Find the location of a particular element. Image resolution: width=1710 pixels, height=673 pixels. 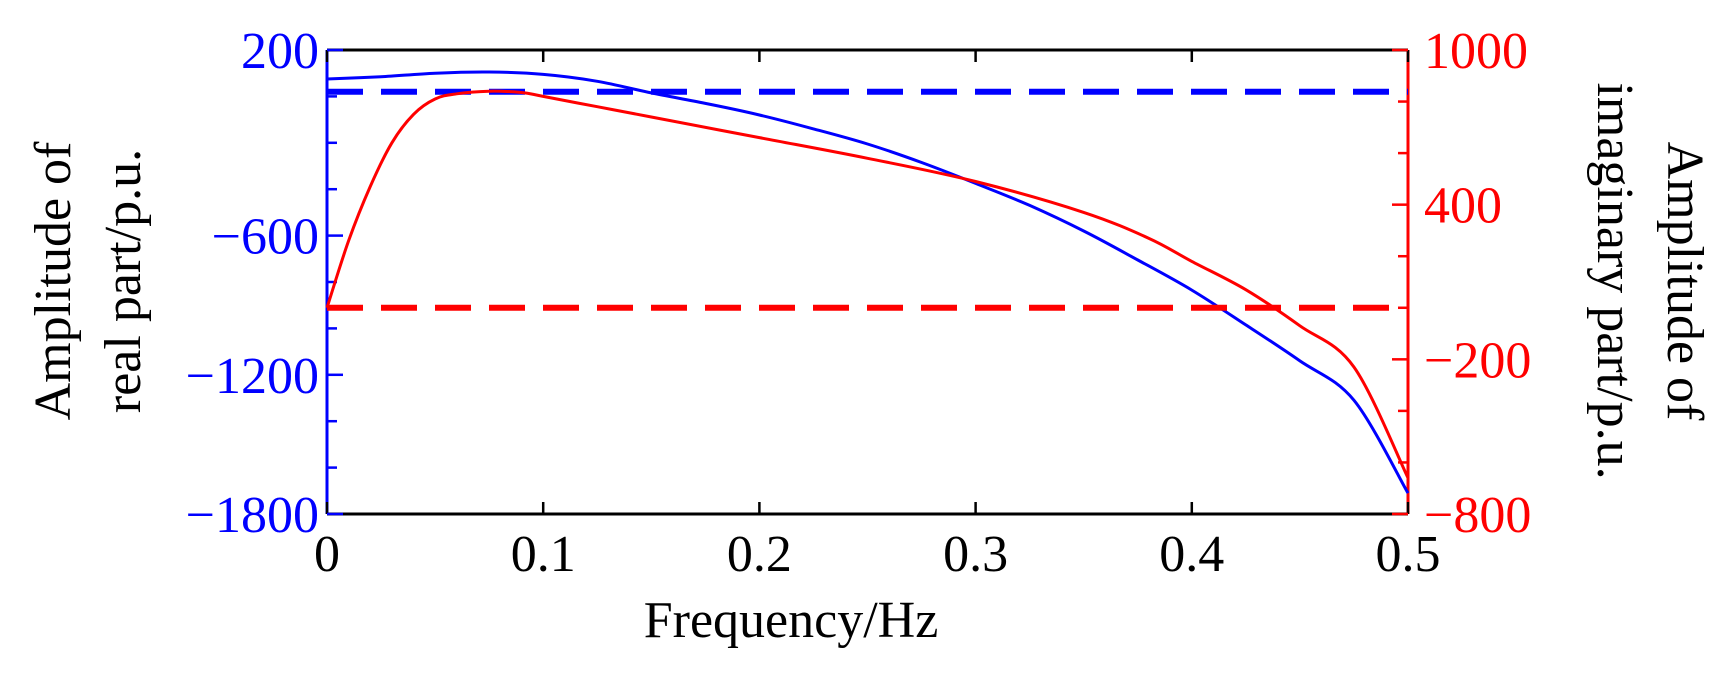

right-y-tick-label: −800 is located at coordinates (1477, 515).